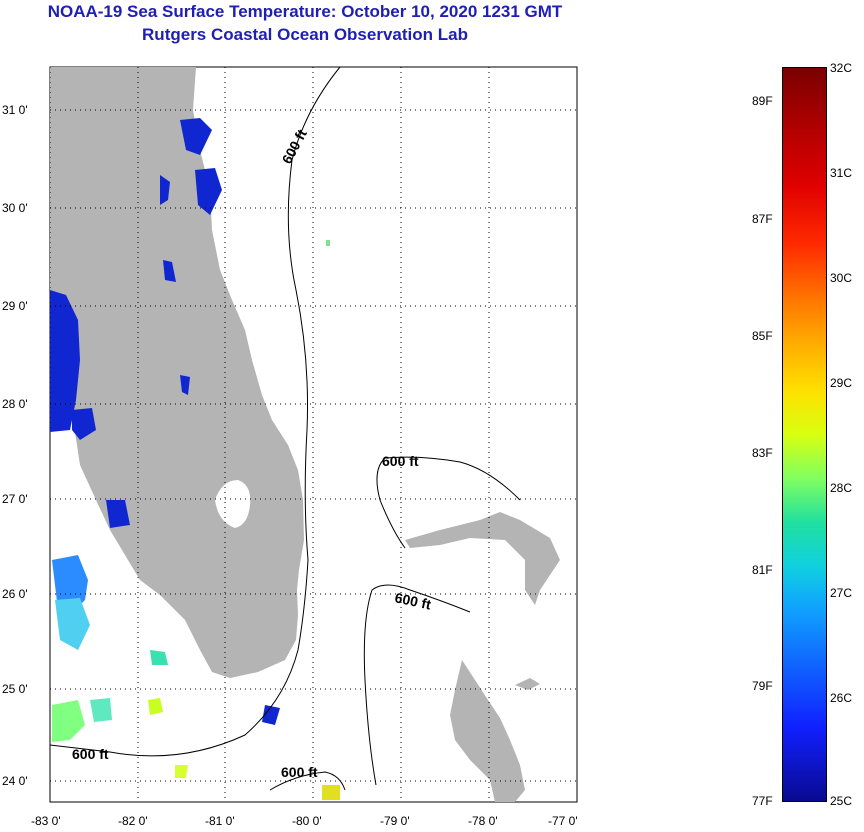  What do you see at coordinates (133, 821) in the screenshot?
I see `lon-label: -82 0'` at bounding box center [133, 821].